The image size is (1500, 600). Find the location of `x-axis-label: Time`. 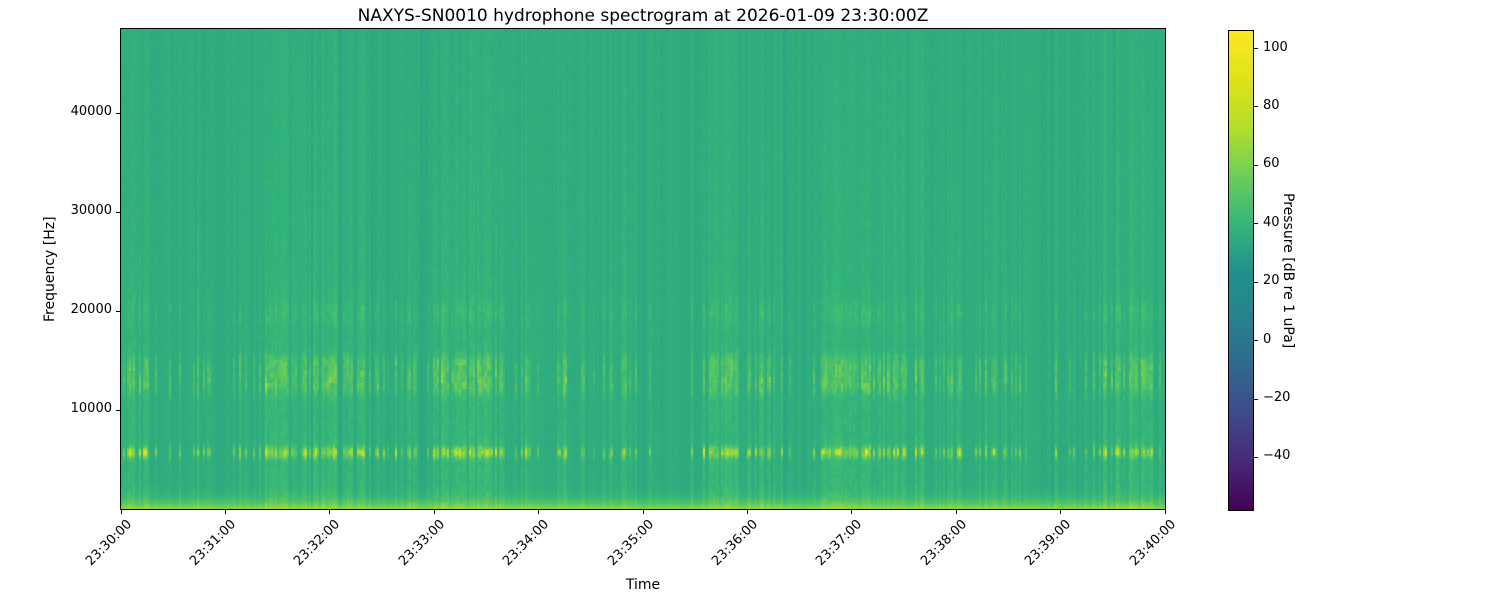

x-axis-label: Time is located at coordinates (643, 585).